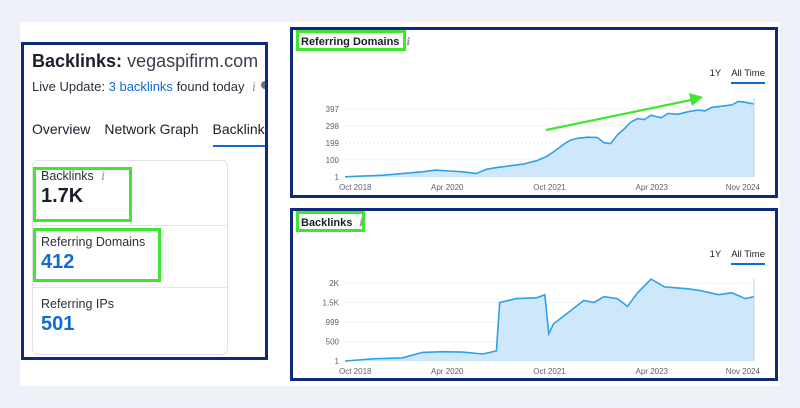 This screenshot has height=408, width=800. Describe the element at coordinates (68, 86) in the screenshot. I see `live-update-label: Live Update:` at that location.